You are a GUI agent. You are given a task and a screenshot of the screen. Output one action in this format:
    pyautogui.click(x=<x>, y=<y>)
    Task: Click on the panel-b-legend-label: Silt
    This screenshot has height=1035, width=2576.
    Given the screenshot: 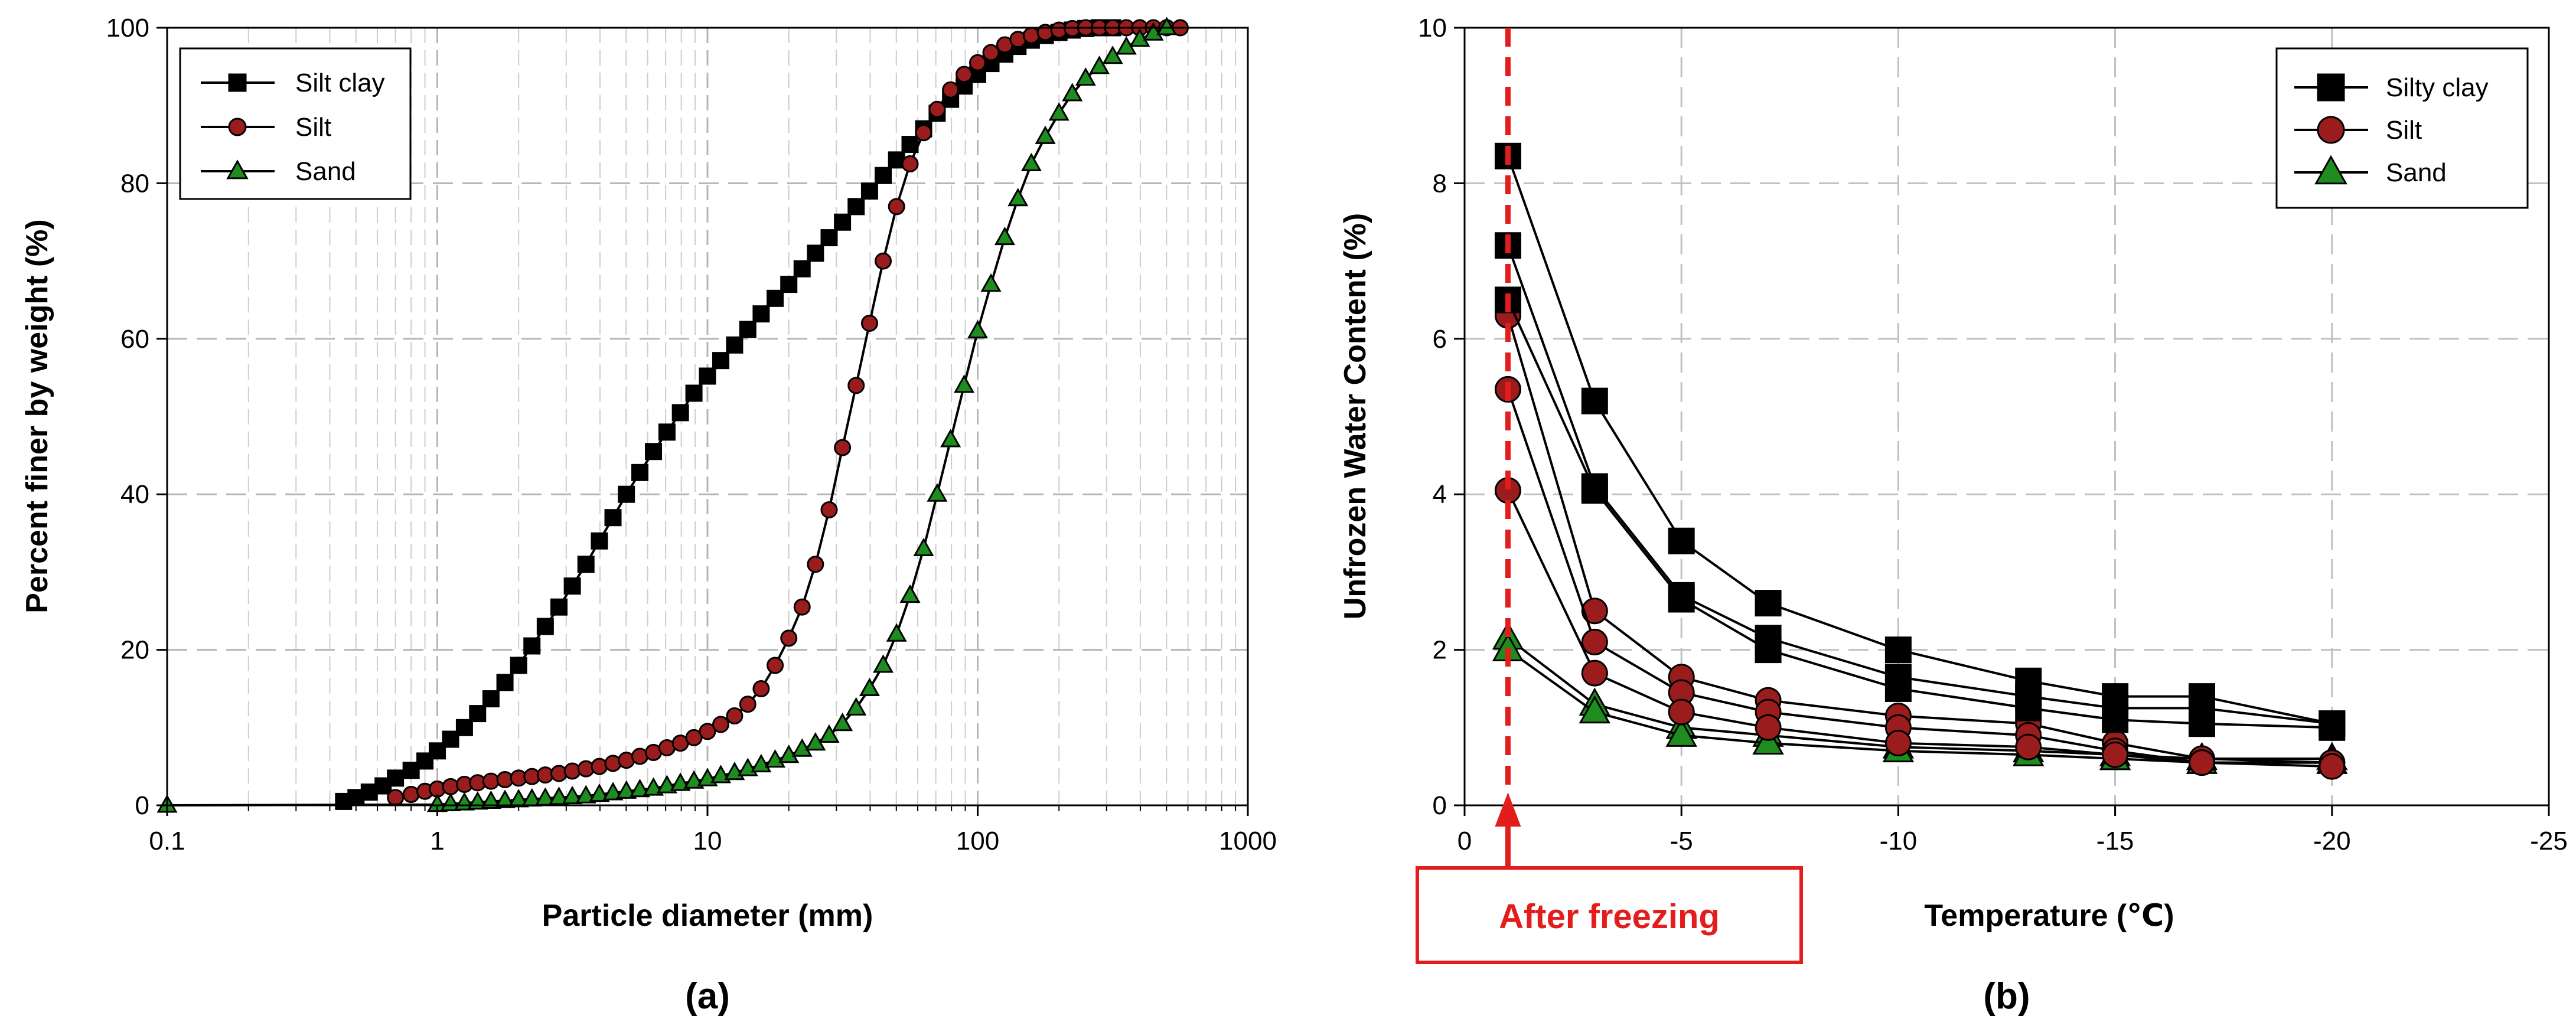 What is the action you would take?
    pyautogui.click(x=2404, y=130)
    